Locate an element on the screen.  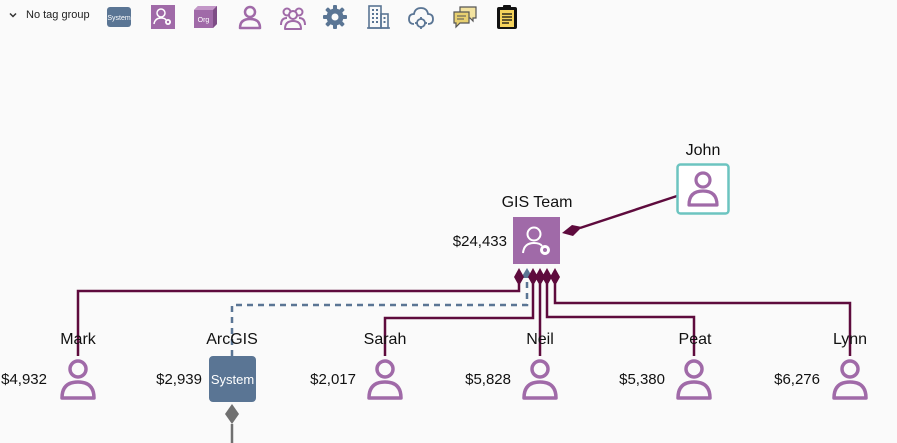
system-shape-icon: System is located at coordinates (119, 17).